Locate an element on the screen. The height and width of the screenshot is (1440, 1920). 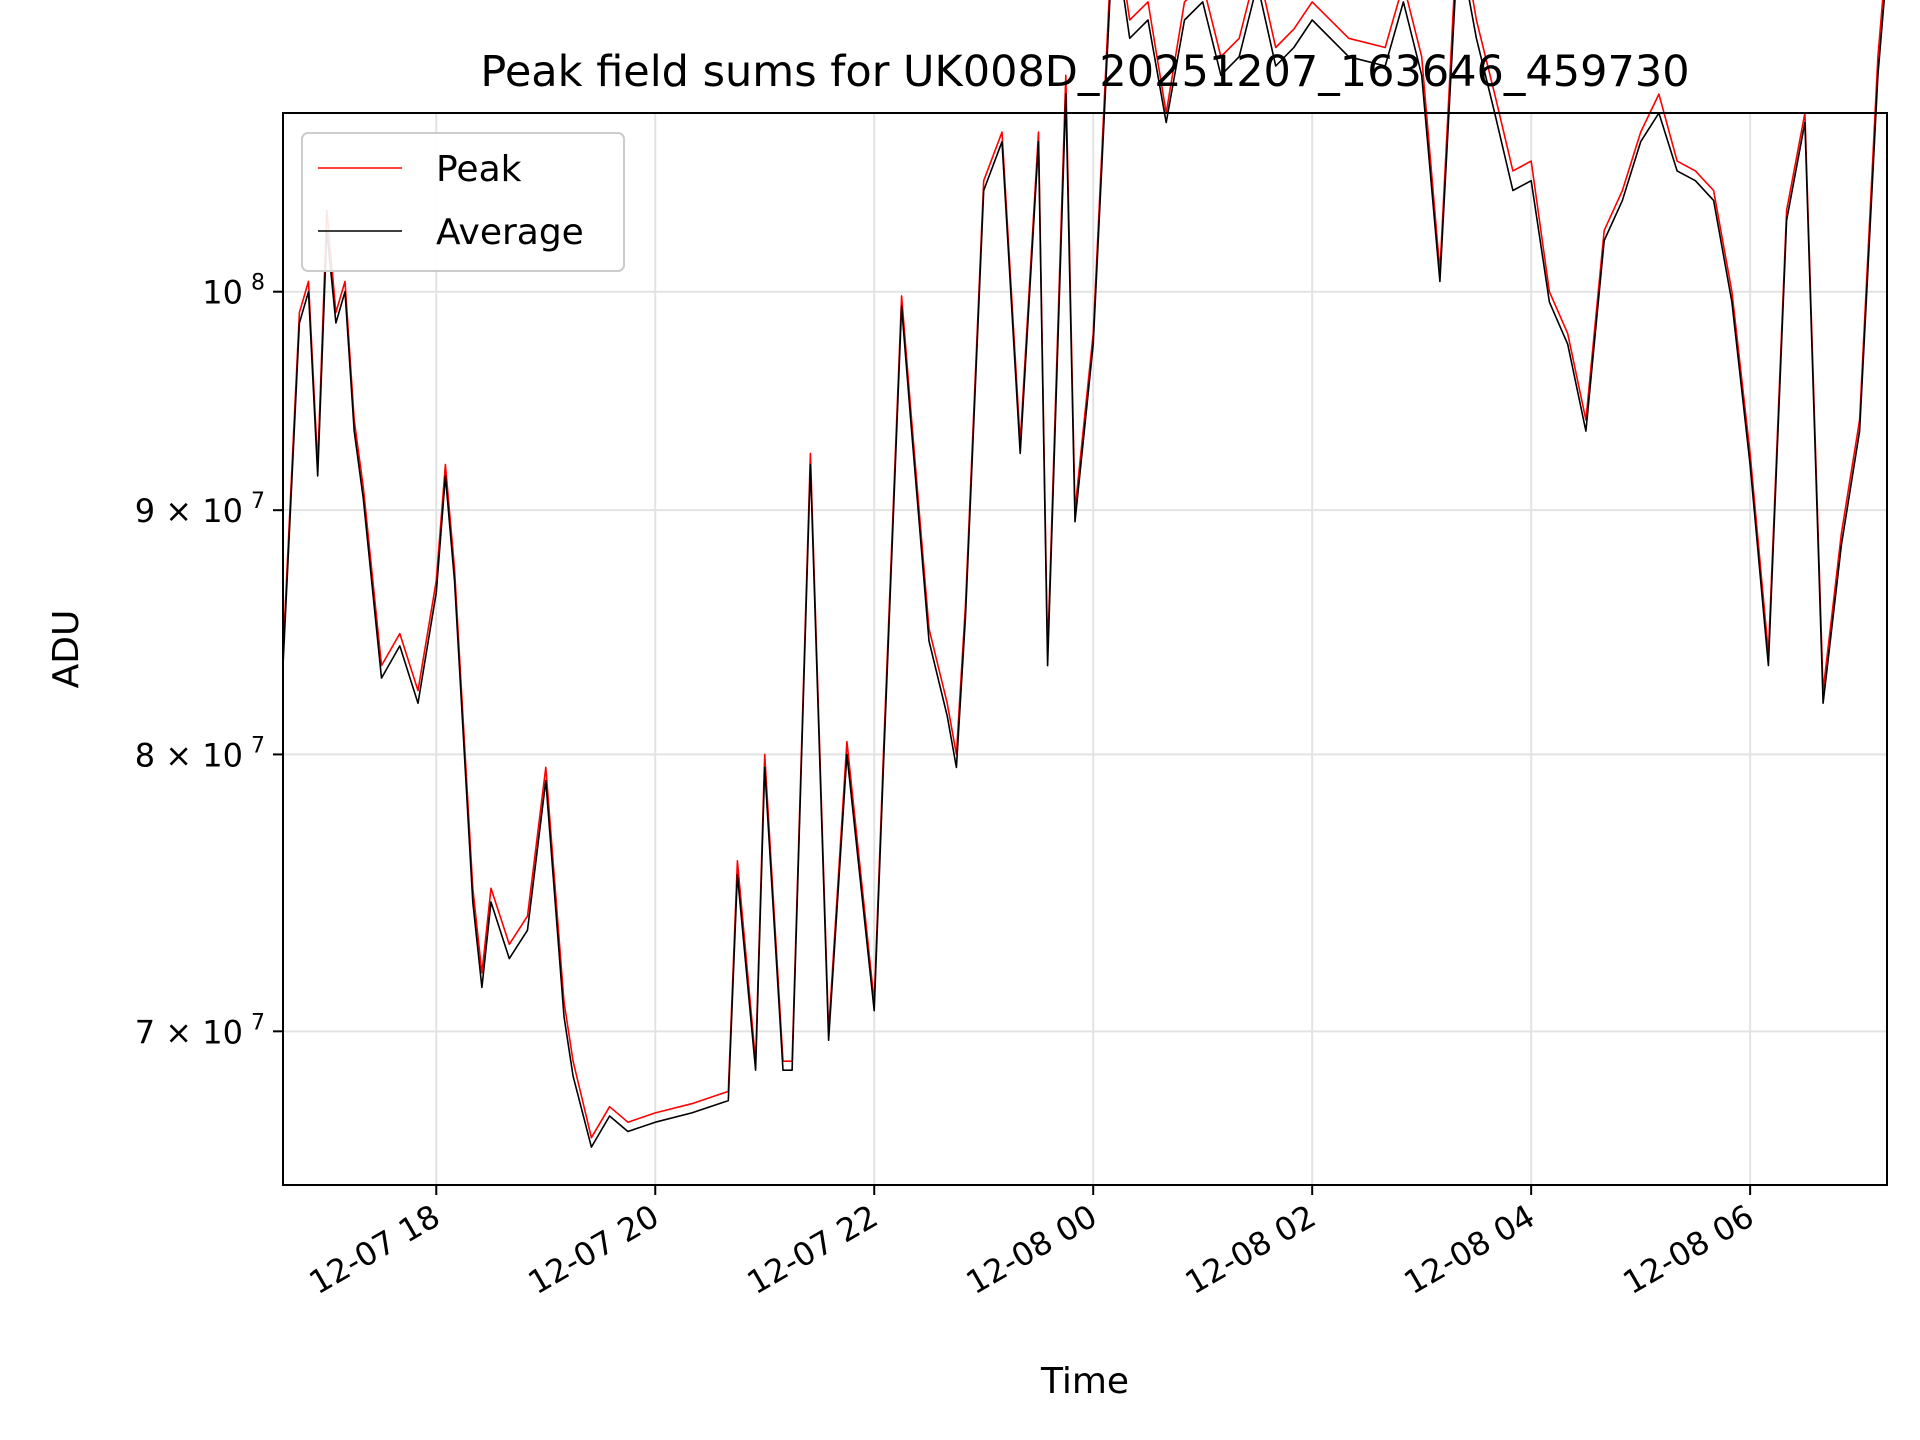
legend: Peak Average is located at coordinates (463, 202).